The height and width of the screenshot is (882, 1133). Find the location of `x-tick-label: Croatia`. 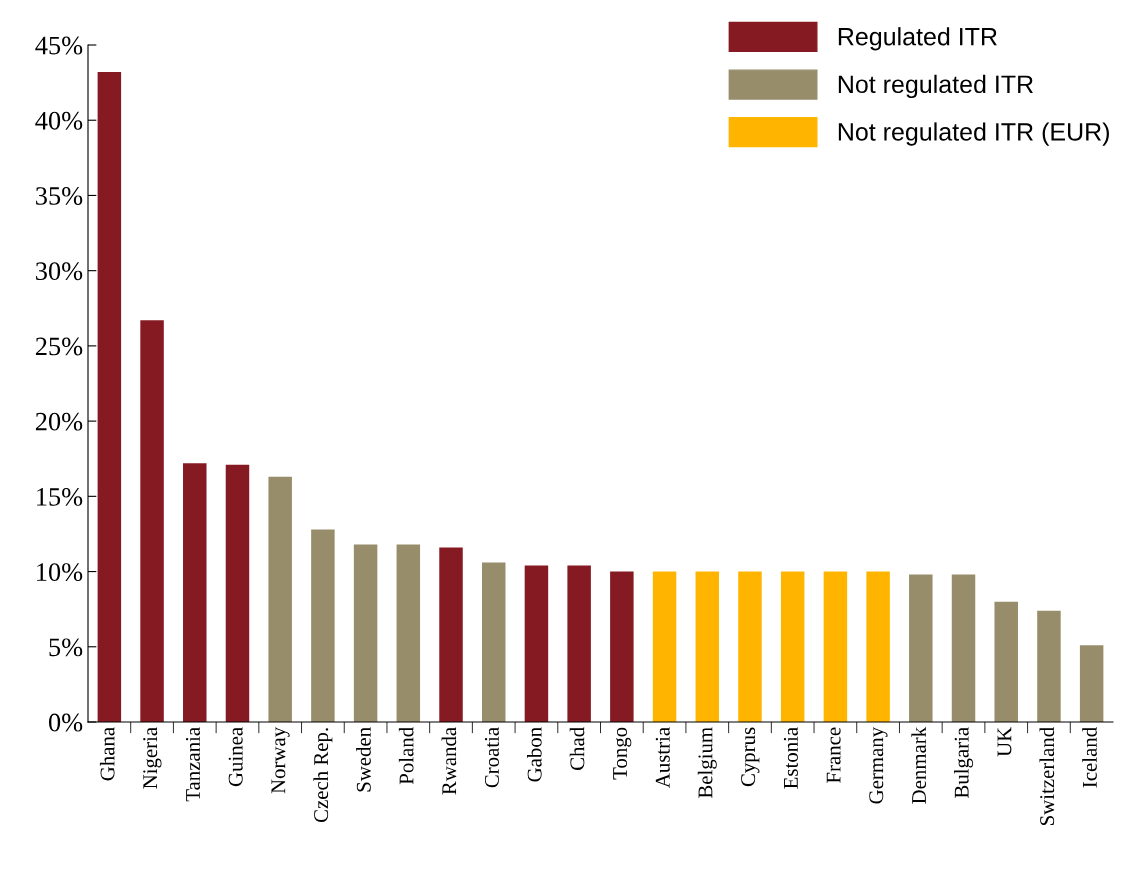

x-tick-label: Croatia is located at coordinates (491, 757).